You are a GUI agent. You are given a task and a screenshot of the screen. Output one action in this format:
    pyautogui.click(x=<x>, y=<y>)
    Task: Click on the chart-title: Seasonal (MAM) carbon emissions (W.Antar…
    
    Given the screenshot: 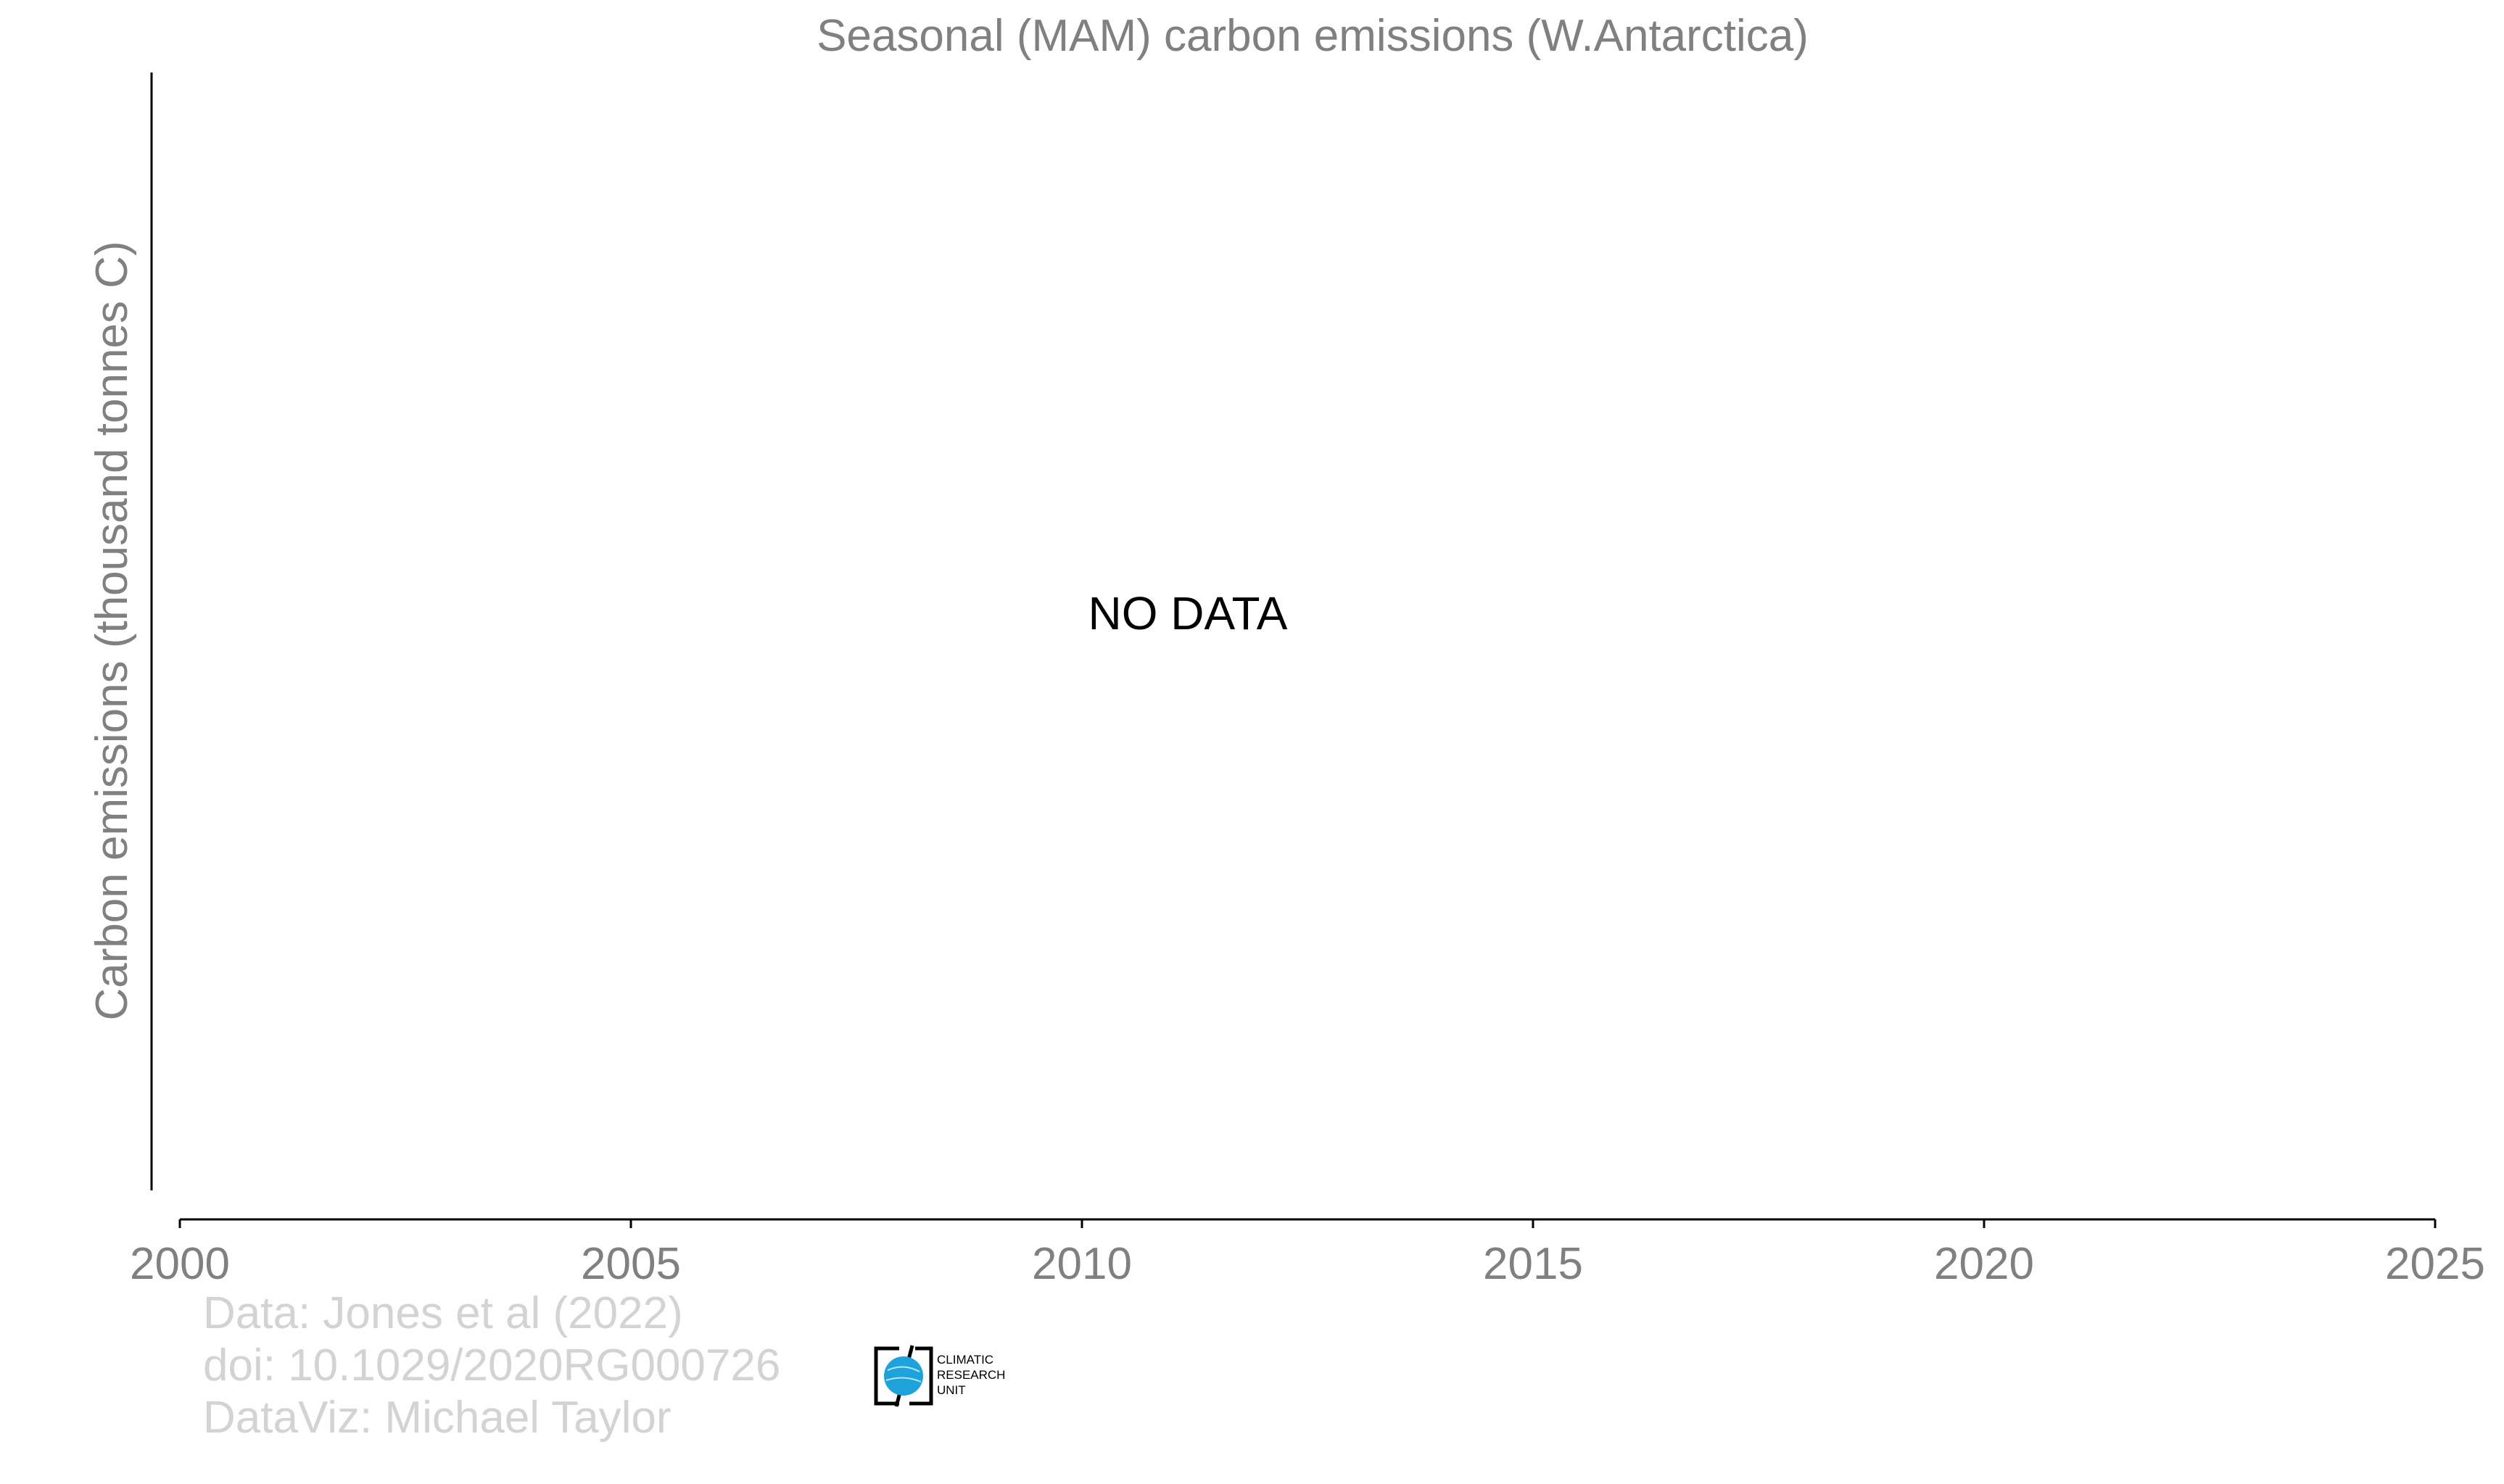 What is the action you would take?
    pyautogui.click(x=1313, y=36)
    